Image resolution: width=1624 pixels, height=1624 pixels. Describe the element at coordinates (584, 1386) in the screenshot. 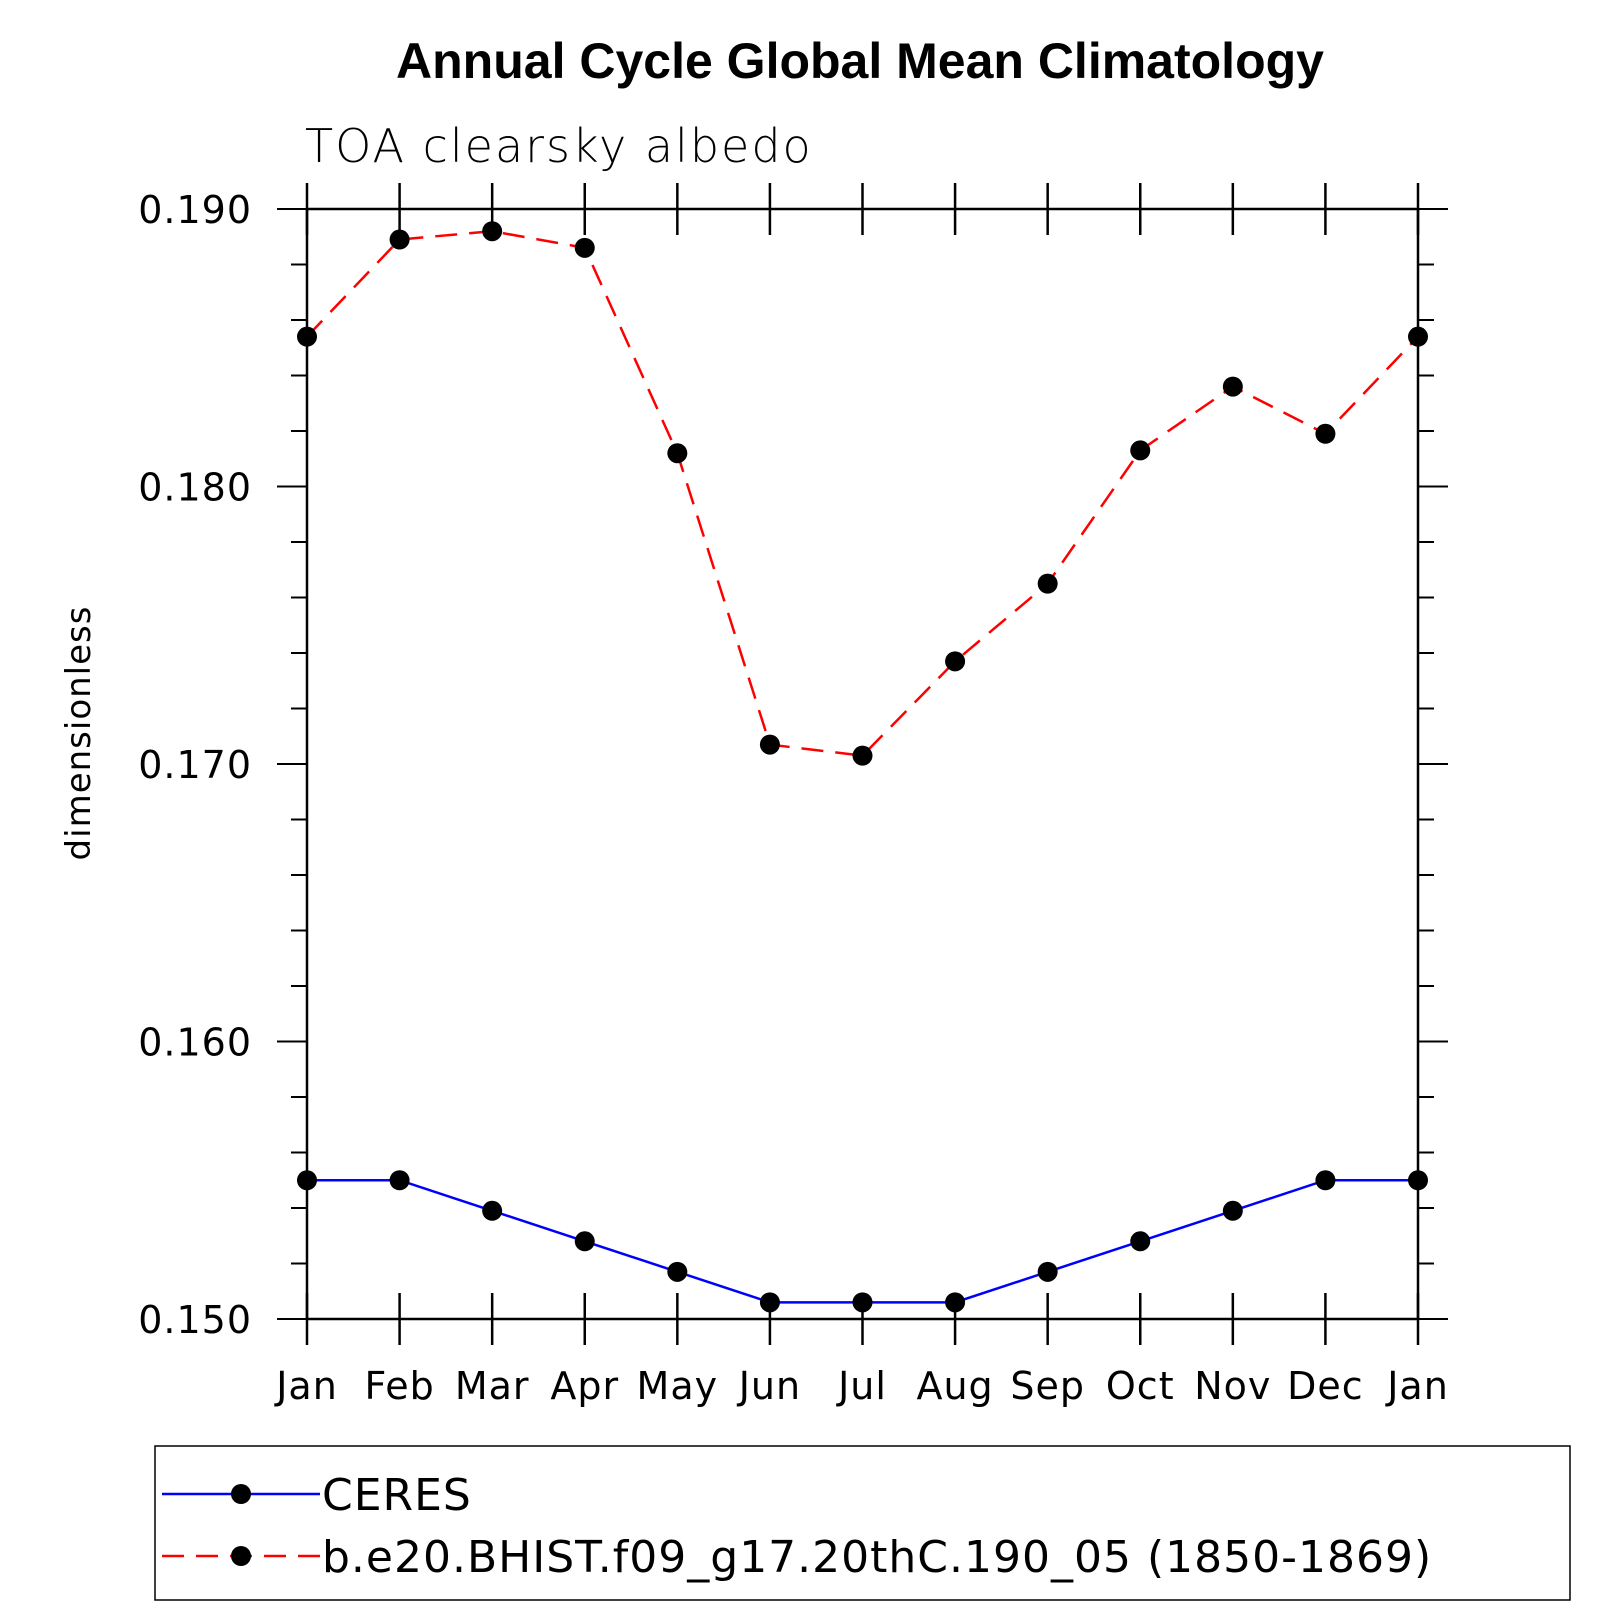

I see `x-tick-label: Apr` at that location.